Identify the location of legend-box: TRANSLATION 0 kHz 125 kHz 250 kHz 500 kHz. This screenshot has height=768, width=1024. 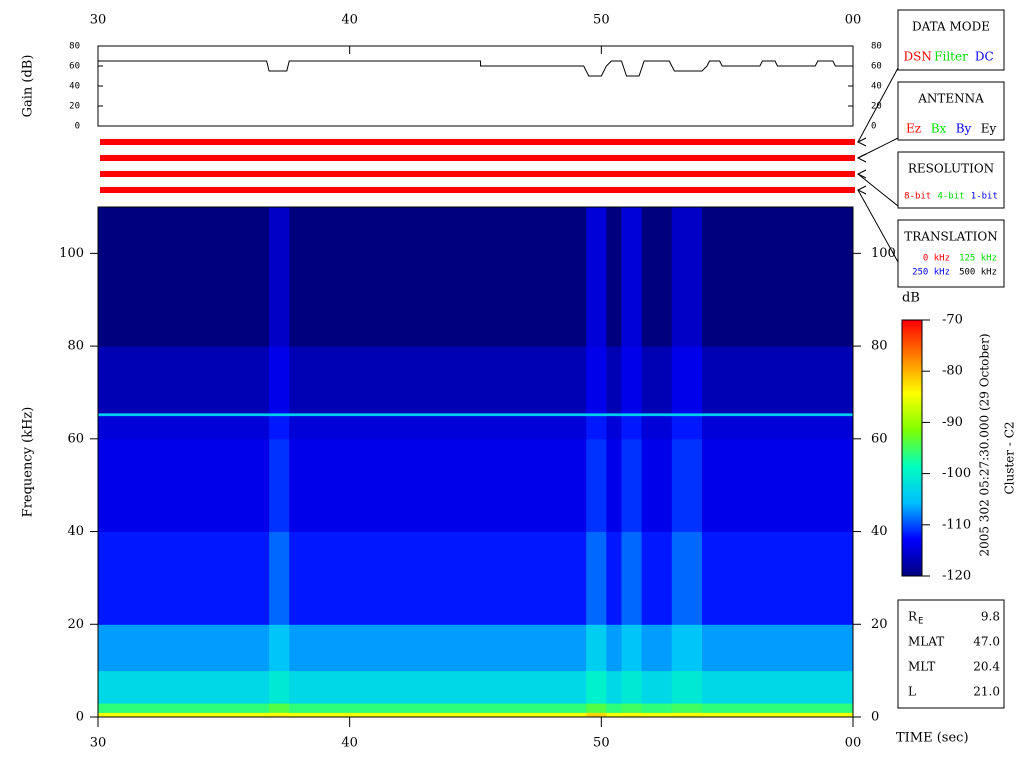
(951, 253).